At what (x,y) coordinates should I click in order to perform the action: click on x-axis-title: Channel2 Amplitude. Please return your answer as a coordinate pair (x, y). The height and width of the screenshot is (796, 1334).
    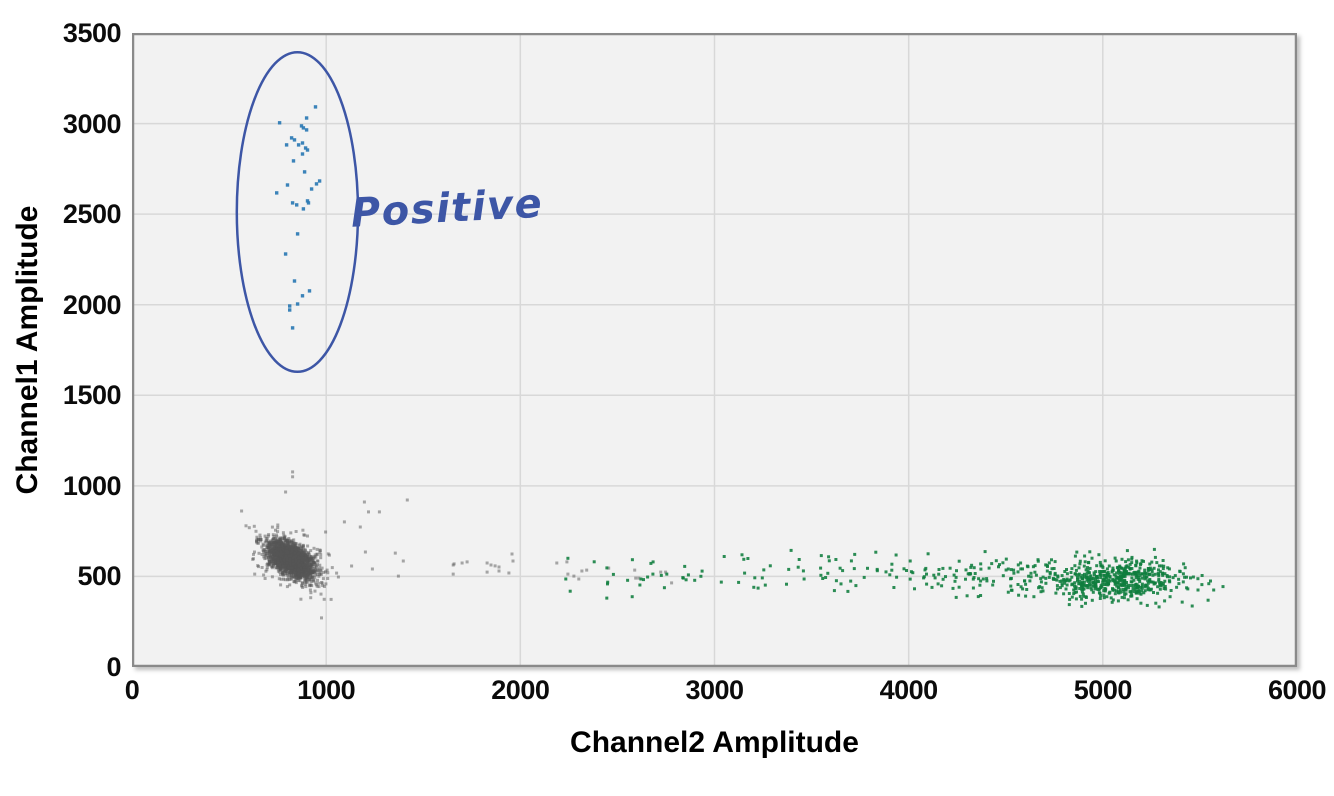
    Looking at the image, I should click on (714, 742).